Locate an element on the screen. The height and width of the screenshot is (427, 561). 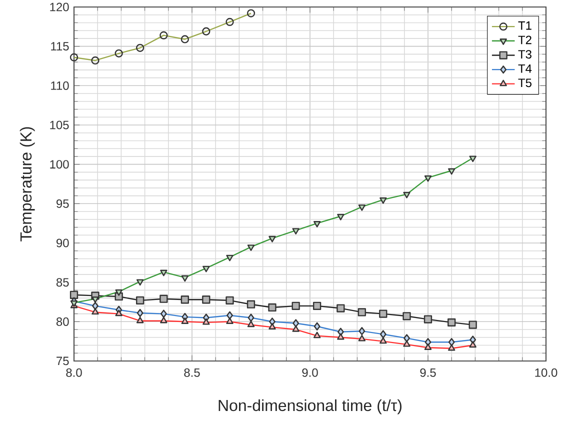
legend-label: T2 is located at coordinates (525, 40).